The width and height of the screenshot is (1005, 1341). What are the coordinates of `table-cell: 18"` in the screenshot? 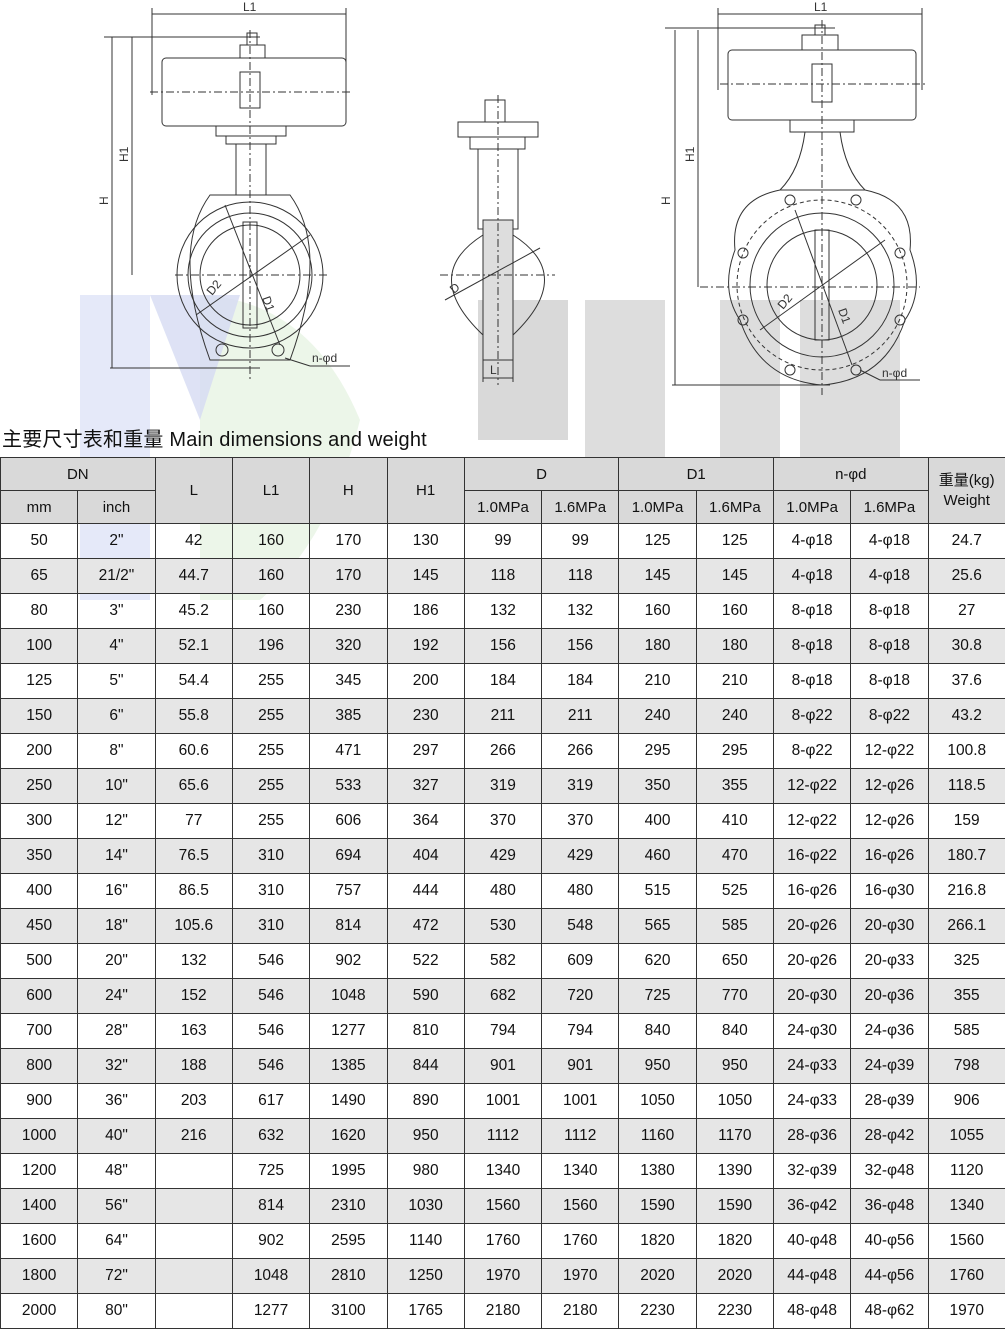 It's located at (116, 926).